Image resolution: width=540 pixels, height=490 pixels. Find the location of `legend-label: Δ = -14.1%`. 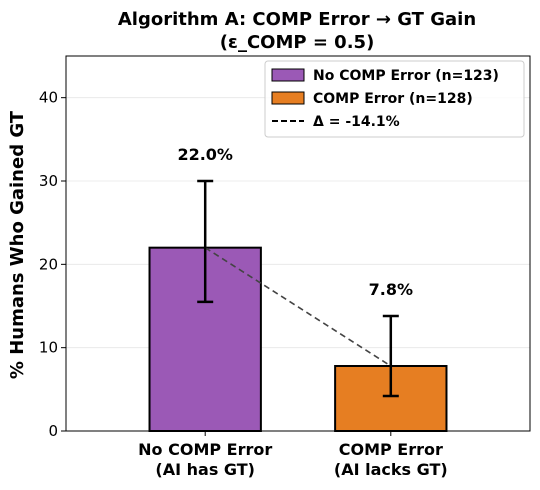

legend-label: Δ = -14.1% is located at coordinates (356, 122).